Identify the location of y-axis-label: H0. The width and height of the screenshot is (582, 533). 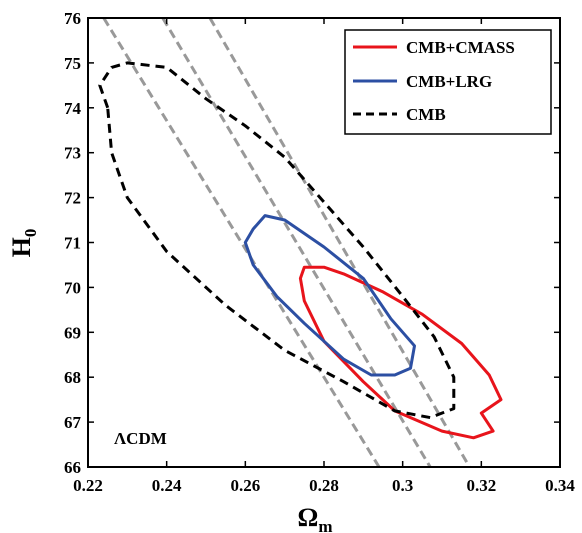
(23, 243).